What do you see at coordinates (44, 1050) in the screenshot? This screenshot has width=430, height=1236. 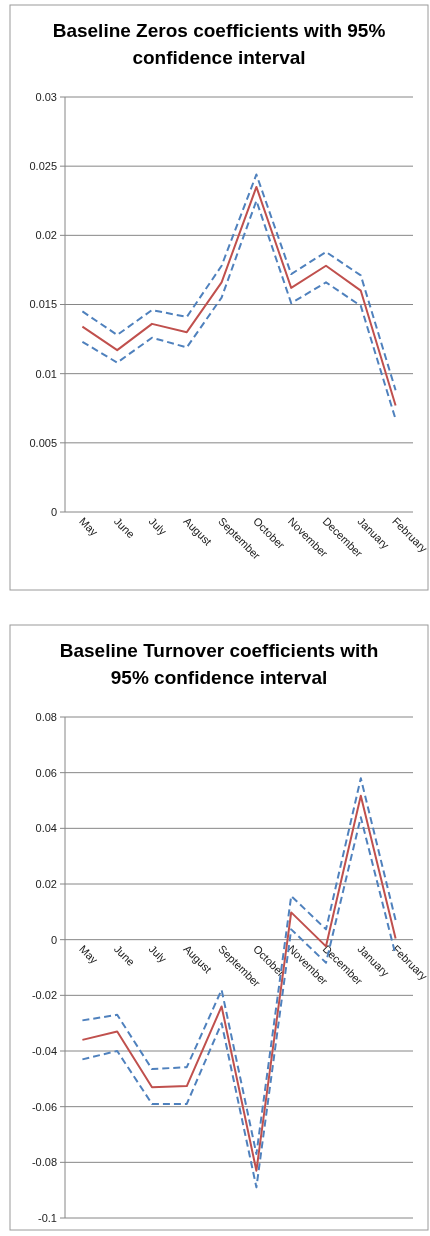 I see `y-tick-label: -0.04` at bounding box center [44, 1050].